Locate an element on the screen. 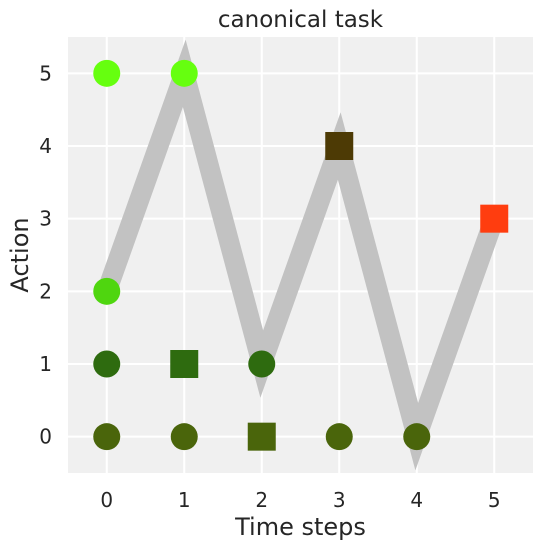 The width and height of the screenshot is (543, 550). x-tick-label: 1 is located at coordinates (184, 500).